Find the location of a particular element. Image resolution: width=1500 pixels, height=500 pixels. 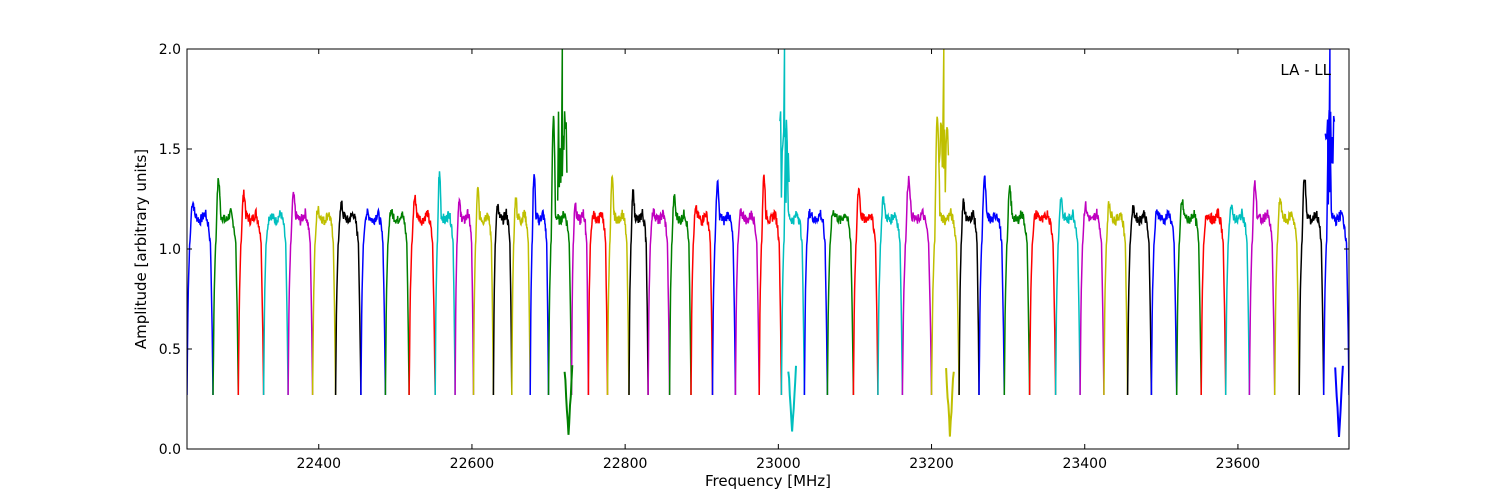

x-tick-label: 22800 is located at coordinates (625, 464).